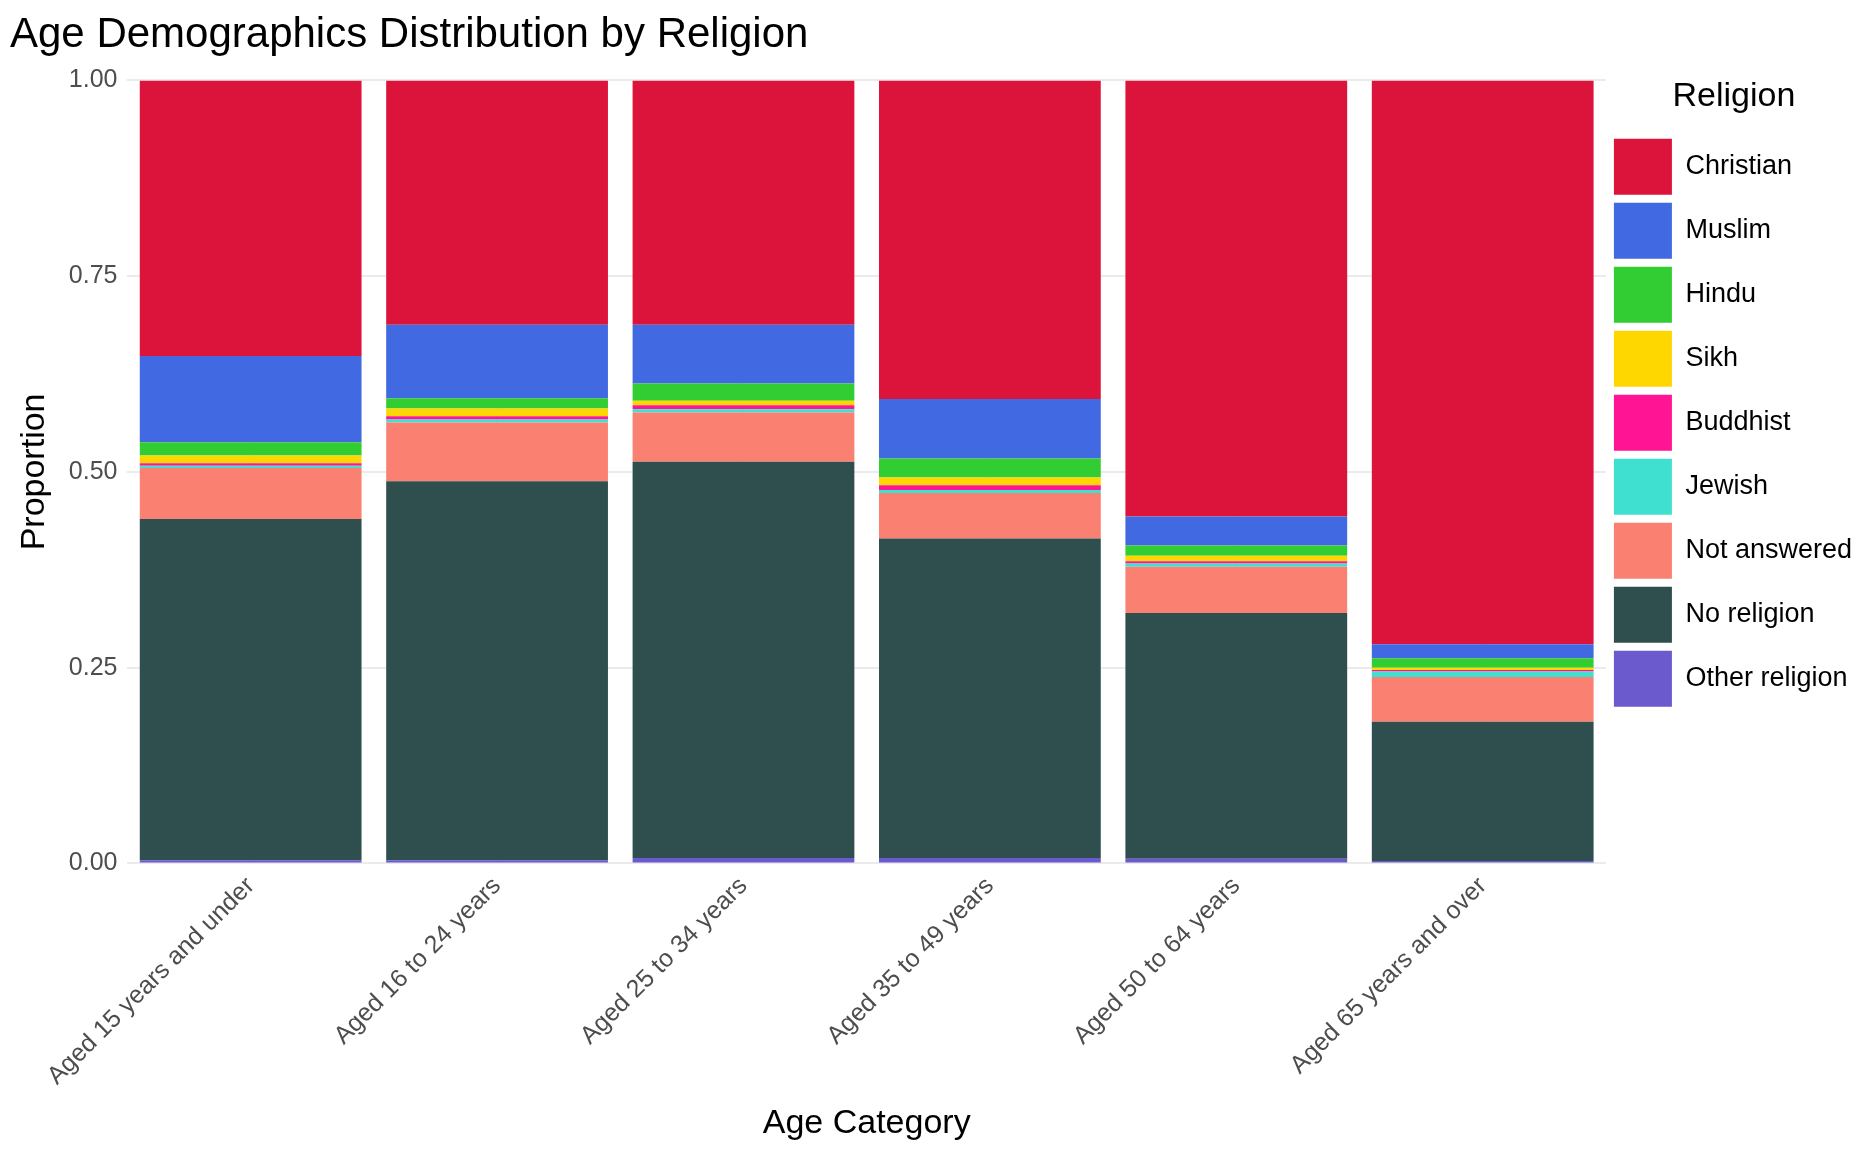  What do you see at coordinates (866, 1120) in the screenshot?
I see `x-axis-title: Age Category` at bounding box center [866, 1120].